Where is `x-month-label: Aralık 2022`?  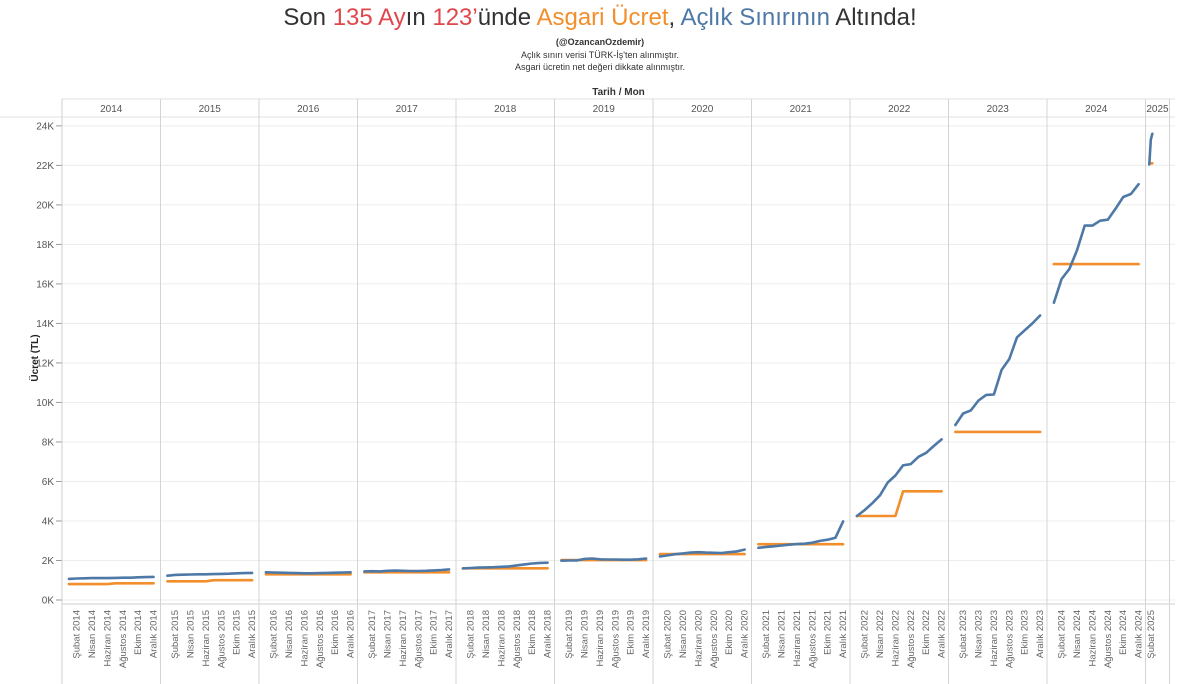 x-month-label: Aralık 2022 is located at coordinates (942, 634).